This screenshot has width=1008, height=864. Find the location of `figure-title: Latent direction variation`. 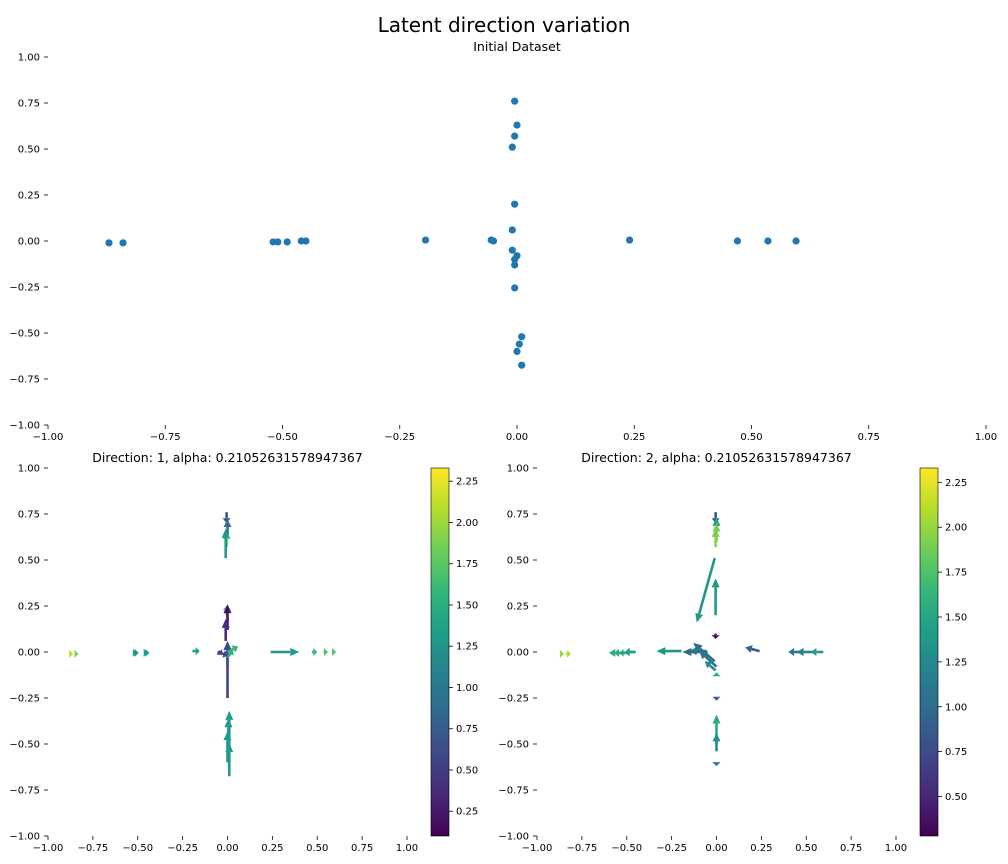

figure-title: Latent direction variation is located at coordinates (504, 25).